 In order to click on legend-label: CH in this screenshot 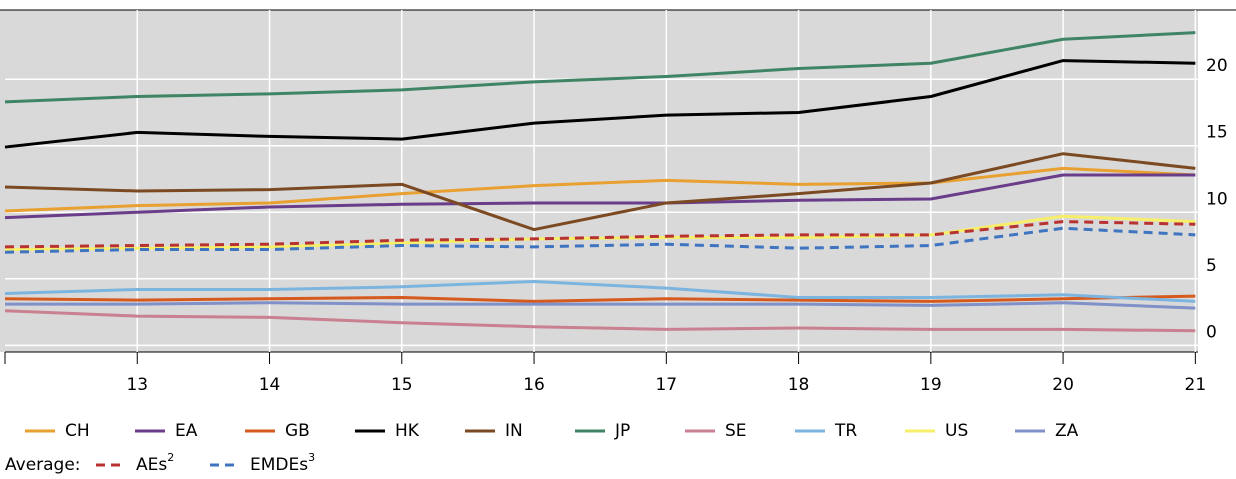, I will do `click(77, 431)`.